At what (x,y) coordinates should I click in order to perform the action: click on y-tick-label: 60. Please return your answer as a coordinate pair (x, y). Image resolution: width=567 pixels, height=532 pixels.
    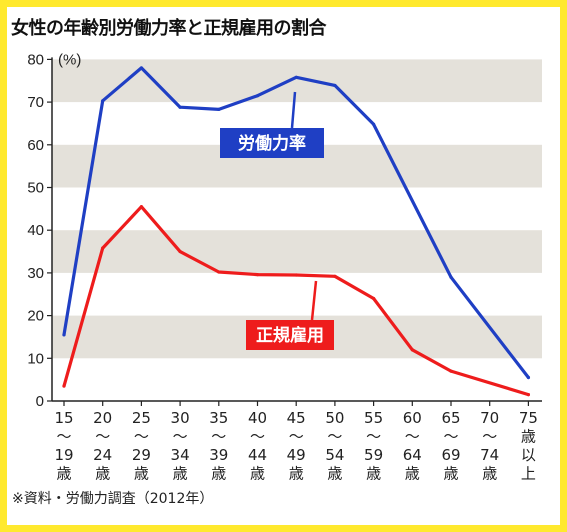
    Looking at the image, I should click on (35, 145).